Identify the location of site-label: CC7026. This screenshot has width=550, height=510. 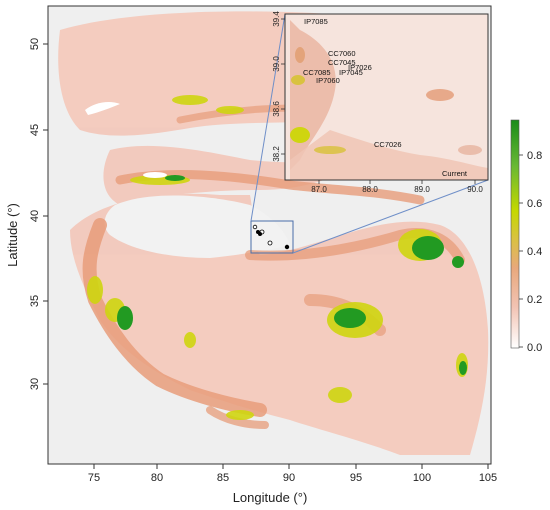
(388, 144).